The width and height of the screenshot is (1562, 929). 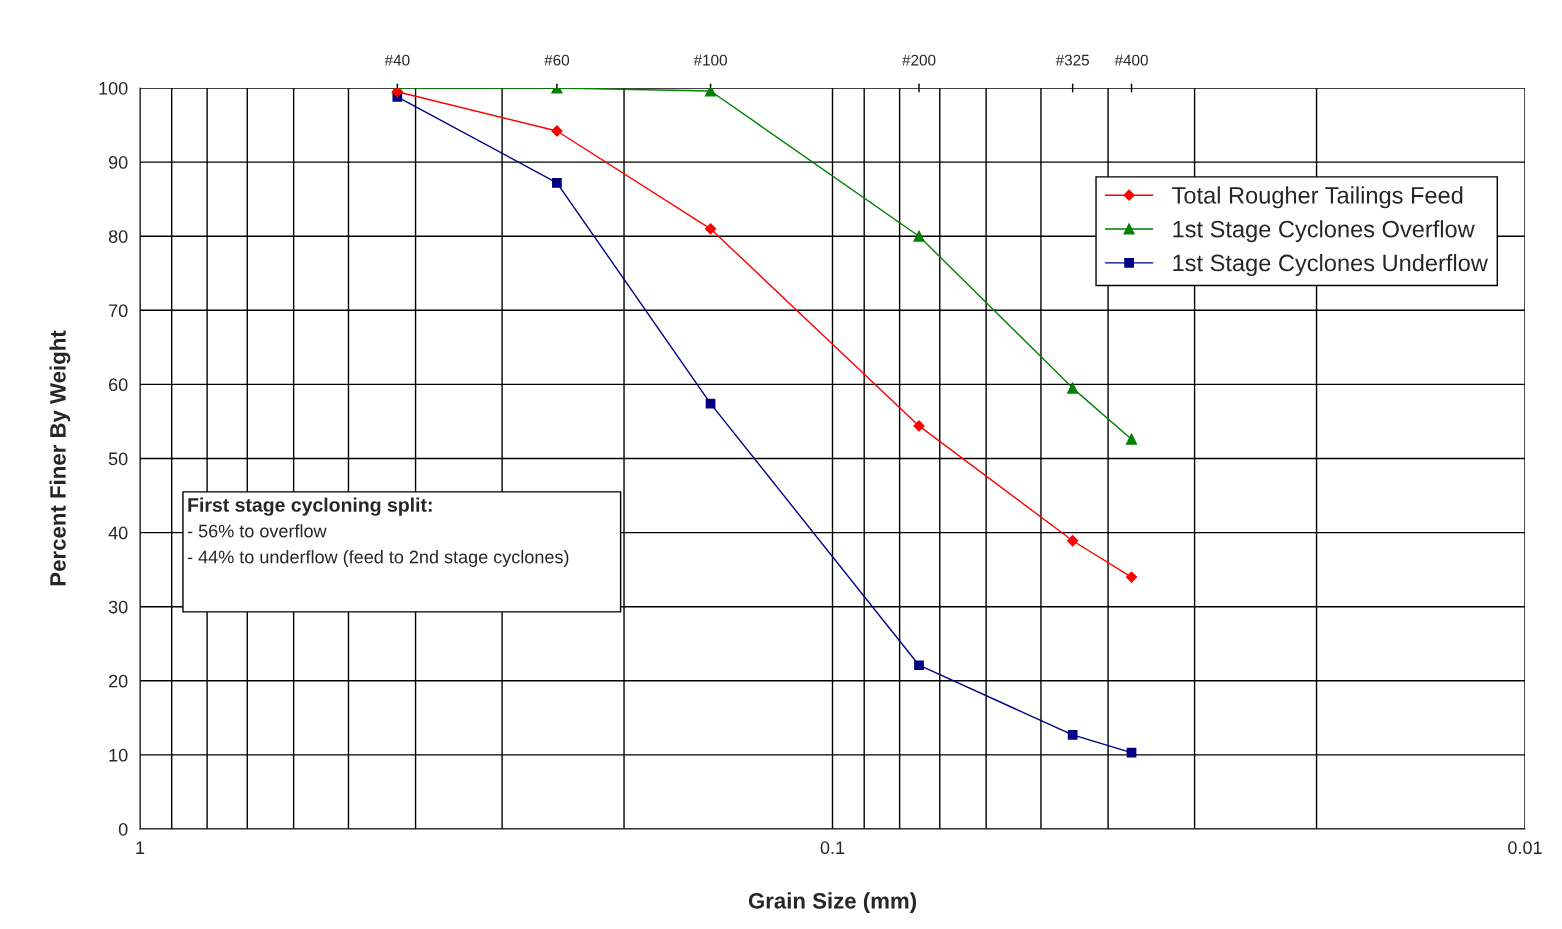 I want to click on y-tick-label: 30, so click(x=118, y=607).